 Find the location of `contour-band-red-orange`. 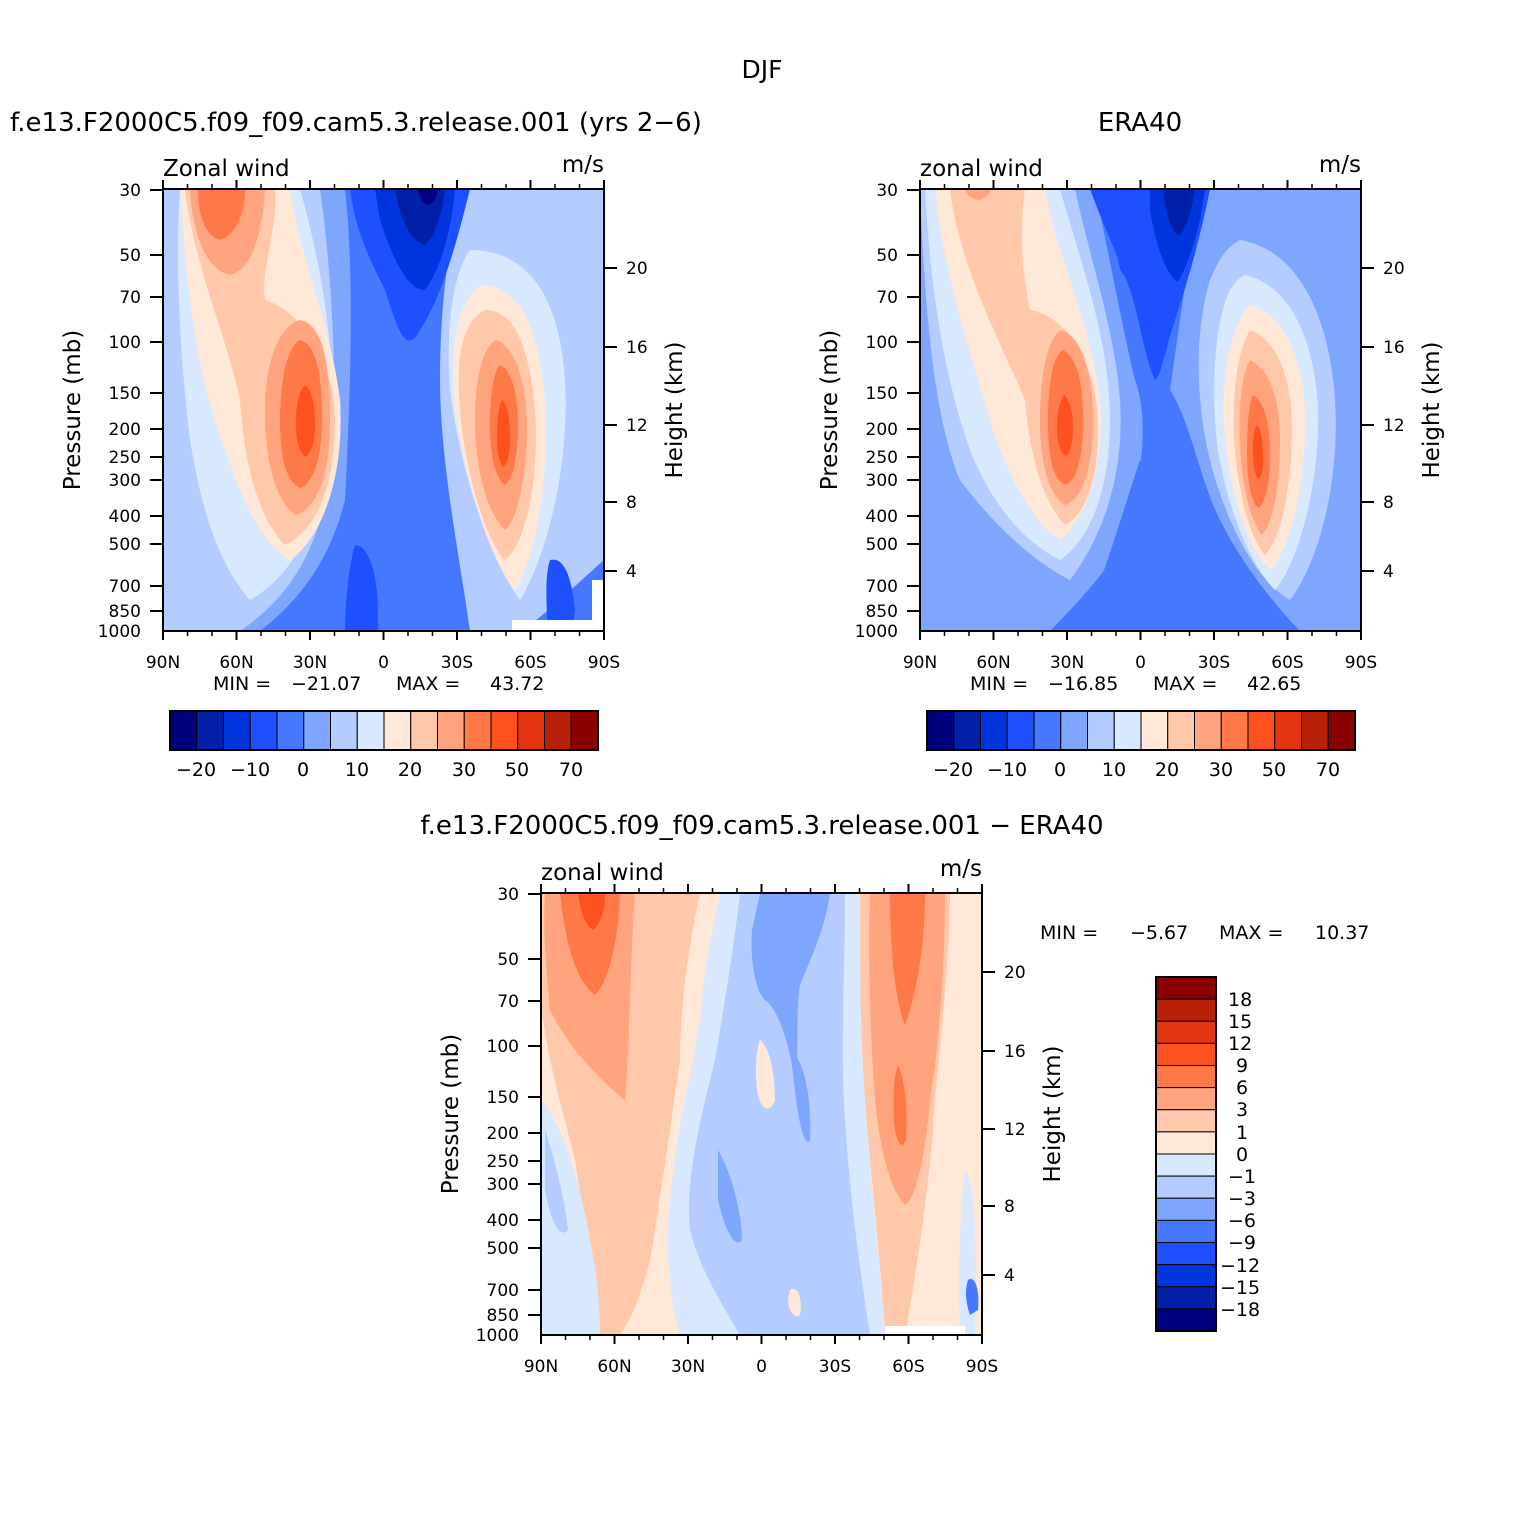

contour-band-red-orange is located at coordinates (591, 911).